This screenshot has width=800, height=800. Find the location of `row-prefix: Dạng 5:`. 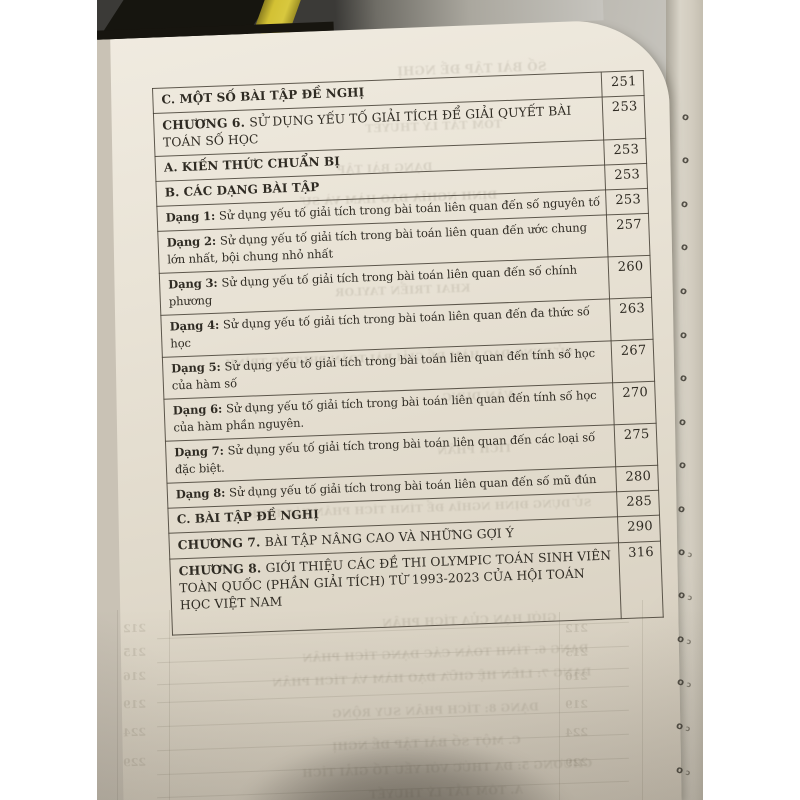

row-prefix: Dạng 5: is located at coordinates (198, 367).